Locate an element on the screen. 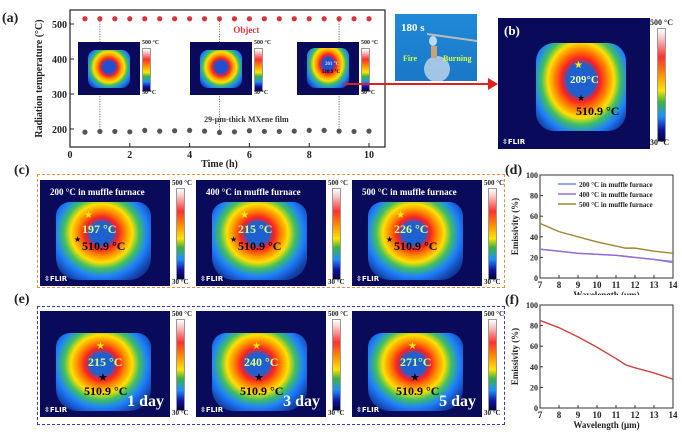 The height and width of the screenshot is (445, 682). day-label: 3 day is located at coordinates (301, 401).